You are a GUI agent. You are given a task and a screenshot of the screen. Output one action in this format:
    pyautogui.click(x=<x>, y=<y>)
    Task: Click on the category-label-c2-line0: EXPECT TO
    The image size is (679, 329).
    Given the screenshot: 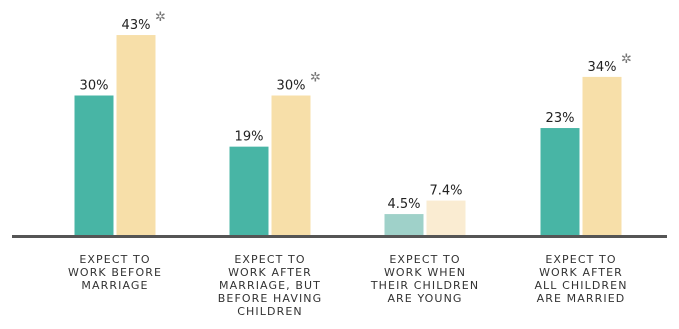 What is the action you would take?
    pyautogui.click(x=424, y=259)
    